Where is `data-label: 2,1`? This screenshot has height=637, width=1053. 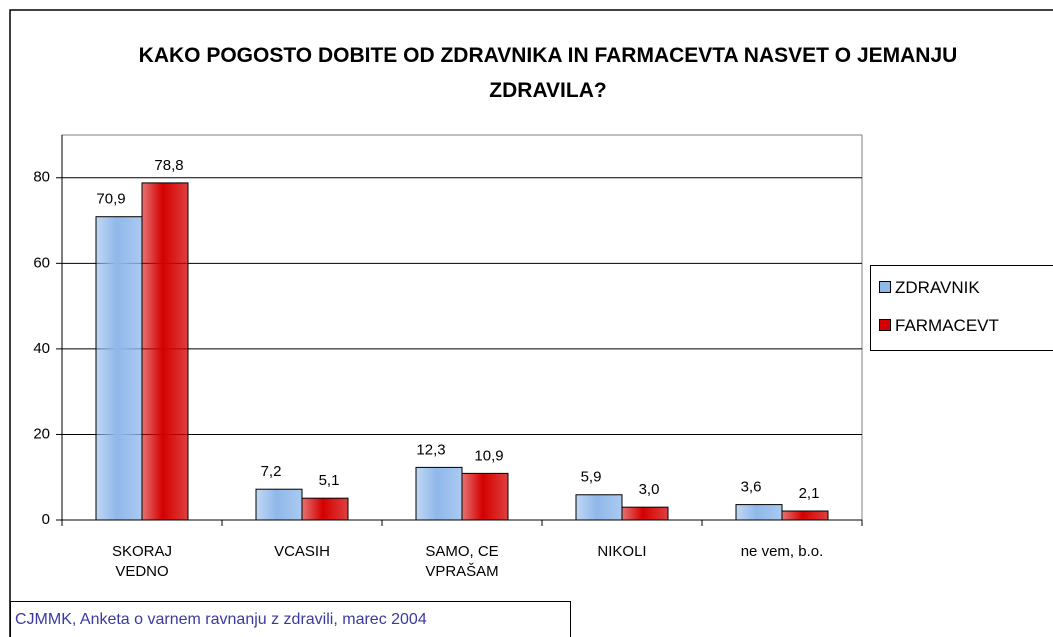
data-label: 2,1 is located at coordinates (809, 493).